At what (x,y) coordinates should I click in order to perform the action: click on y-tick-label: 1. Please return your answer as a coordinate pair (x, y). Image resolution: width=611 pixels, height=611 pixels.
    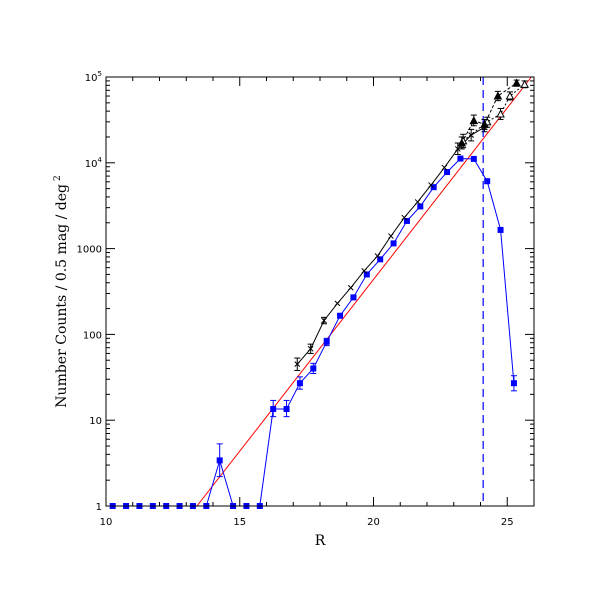
    Looking at the image, I should click on (99, 507).